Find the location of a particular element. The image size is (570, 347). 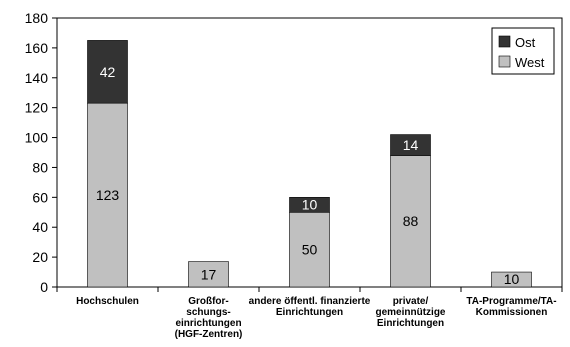

category-label-line: Großfor- is located at coordinates (208, 301).